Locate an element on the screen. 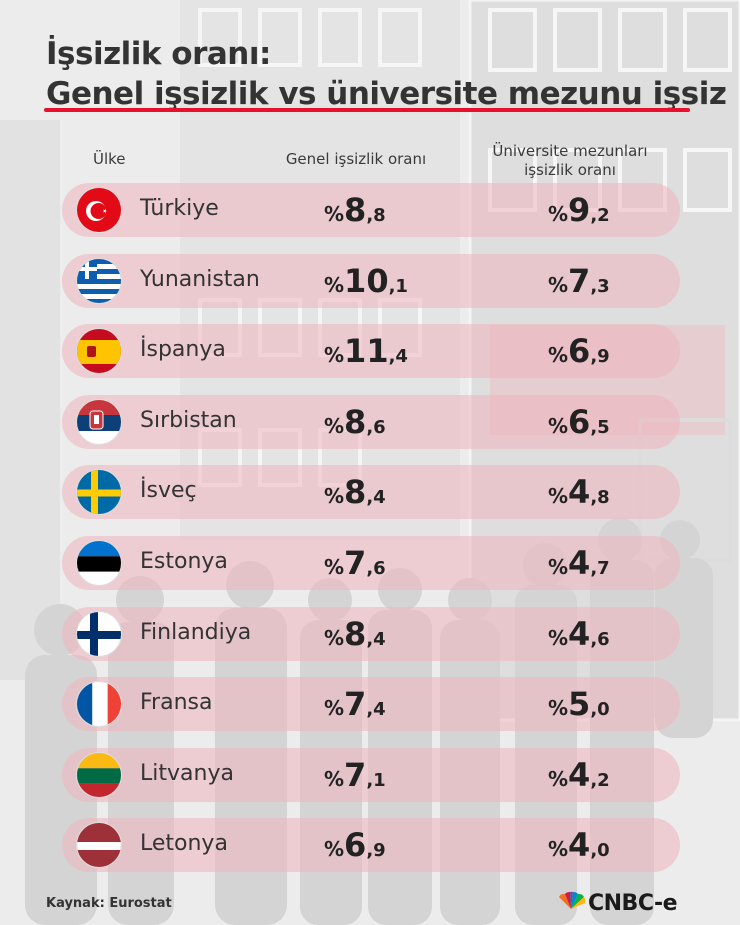 The image size is (740, 925). value-text: 4,2 is located at coordinates (589, 775).